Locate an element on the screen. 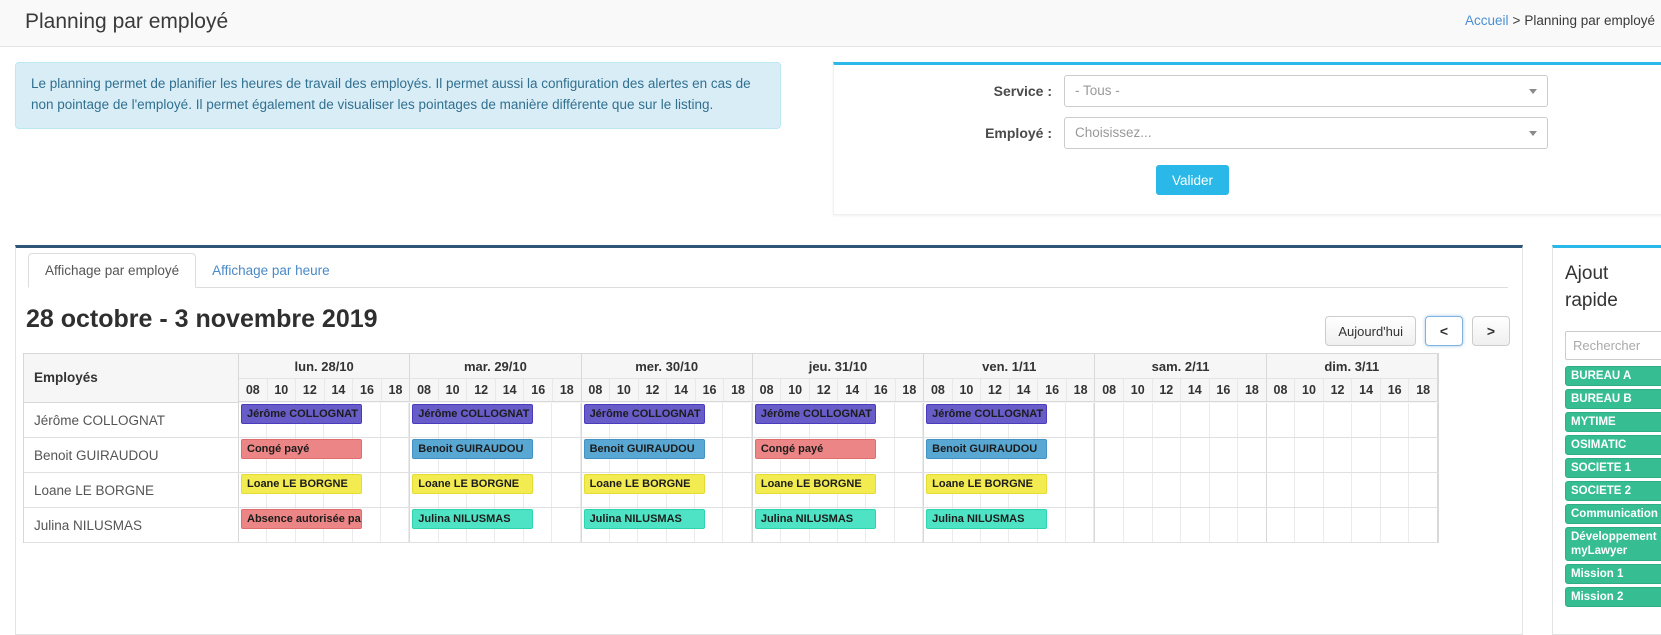  quick-add-tag: MYTIME is located at coordinates (1613, 422).